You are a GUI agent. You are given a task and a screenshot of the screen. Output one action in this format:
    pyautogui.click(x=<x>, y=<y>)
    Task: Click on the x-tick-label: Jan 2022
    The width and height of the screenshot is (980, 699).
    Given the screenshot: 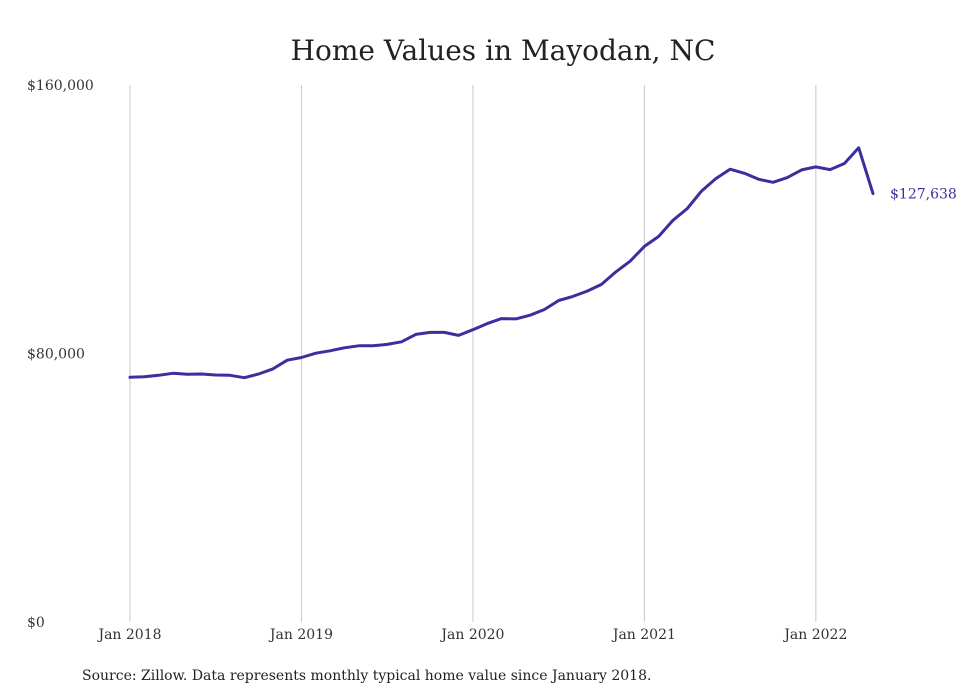 What is the action you would take?
    pyautogui.click(x=814, y=635)
    